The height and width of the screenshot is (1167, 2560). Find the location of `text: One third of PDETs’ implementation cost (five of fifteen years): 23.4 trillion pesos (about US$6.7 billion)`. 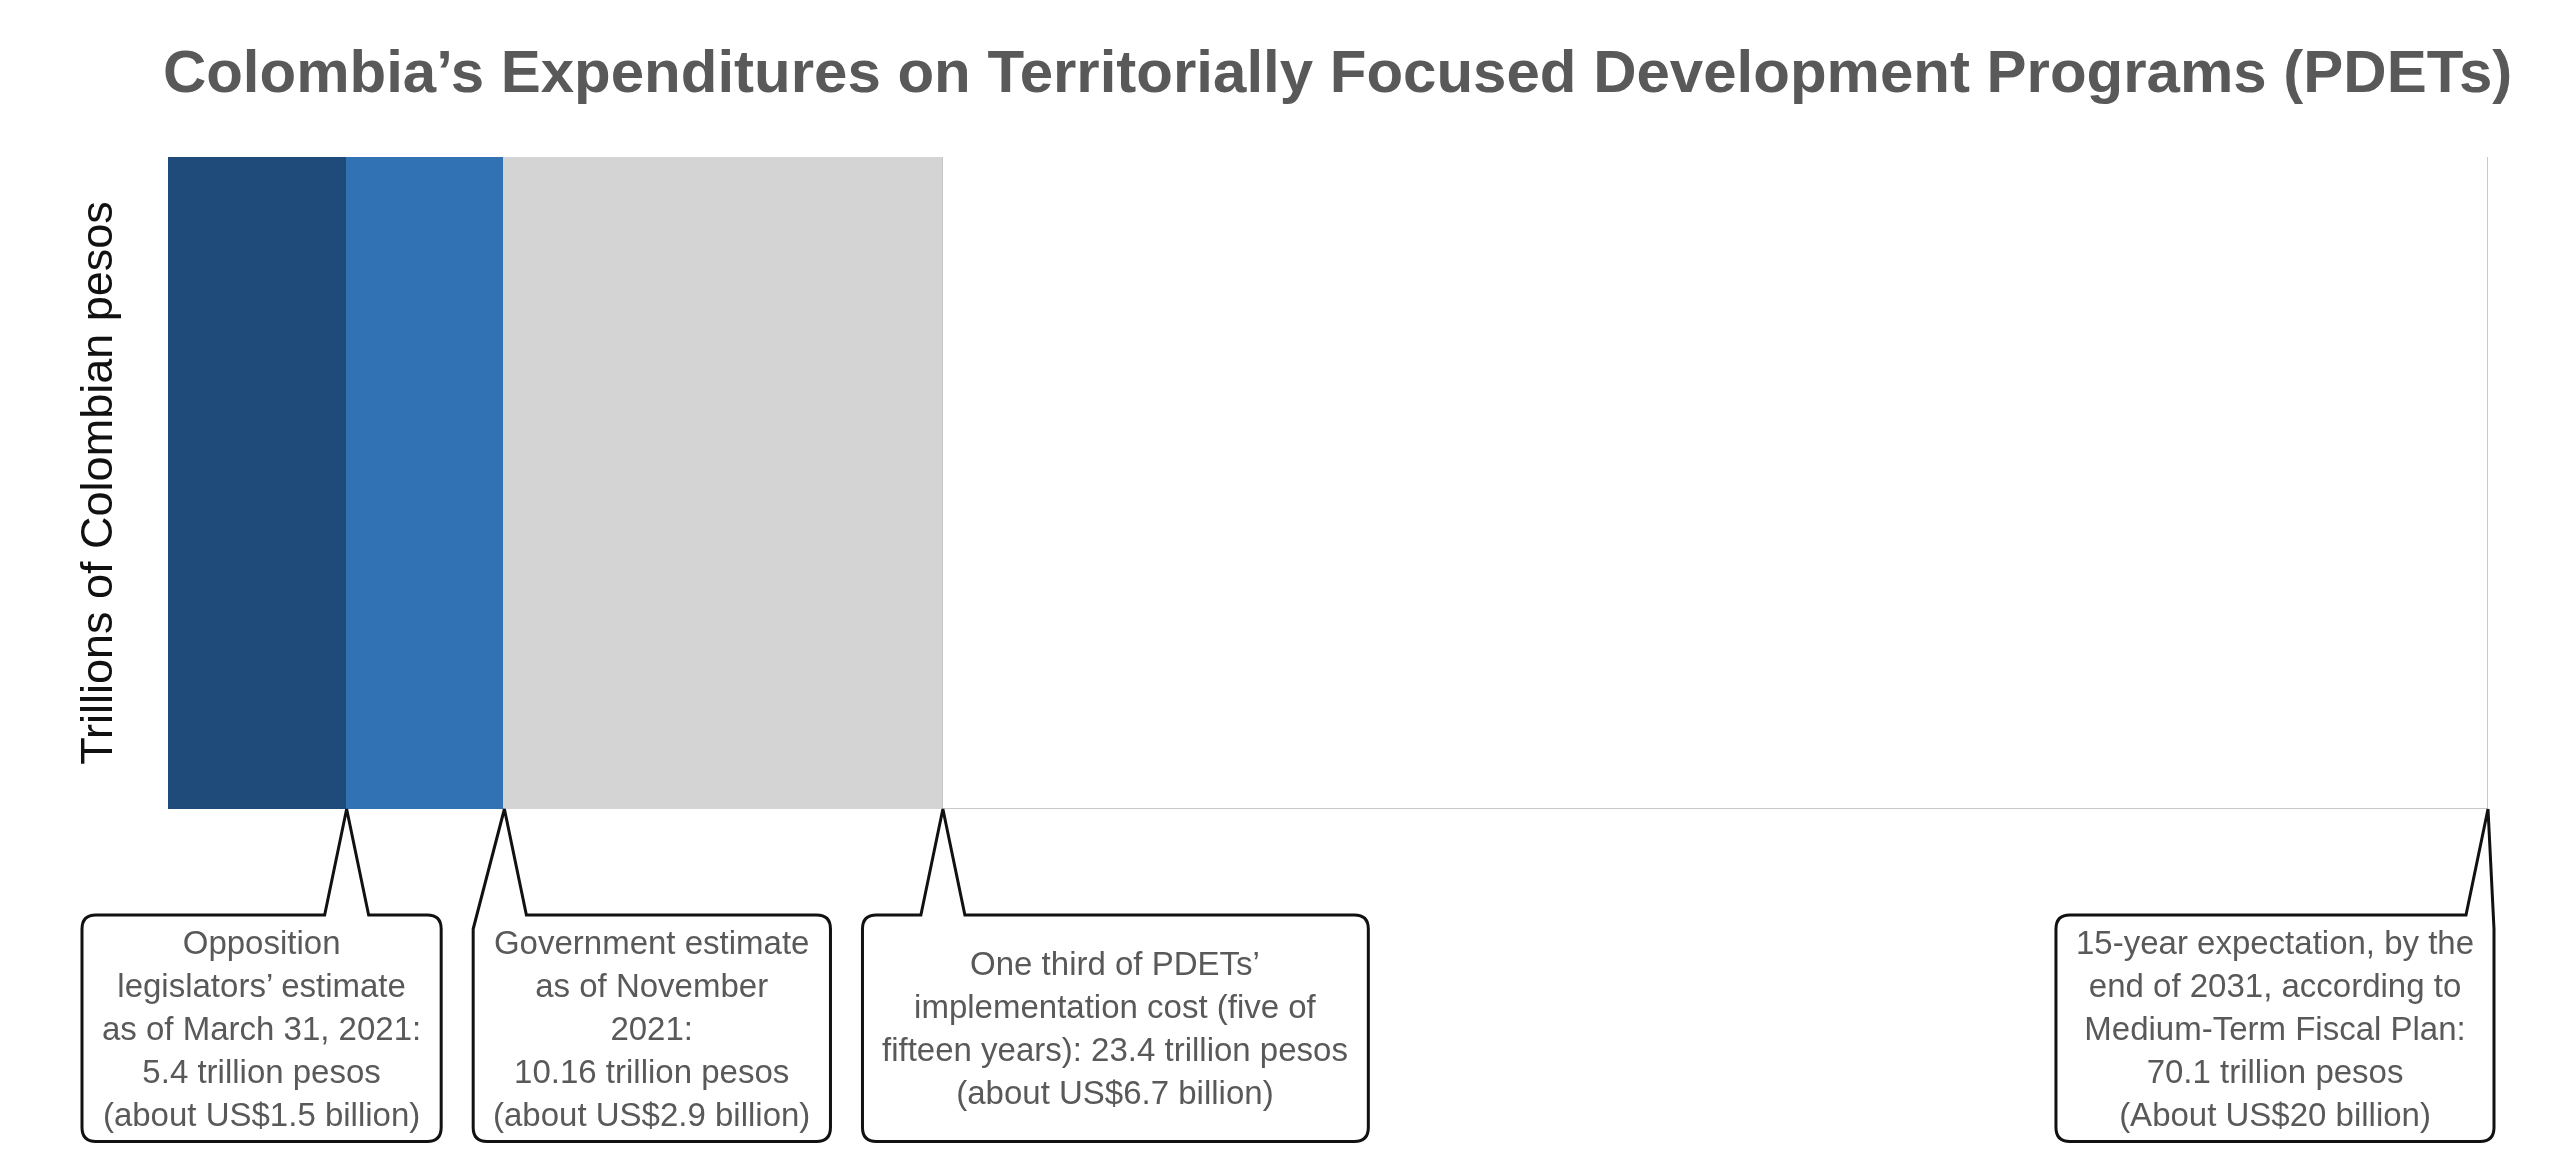

text: One third of PDETs’ implementation cost (five of fifteen years): 23.4 trillion pesos (about US$6.7 billion) is located at coordinates (1115, 1028).